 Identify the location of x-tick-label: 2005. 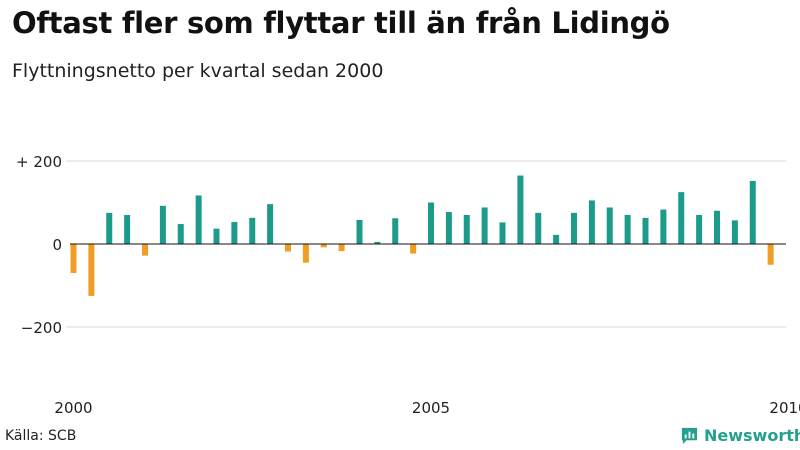
(431, 408).